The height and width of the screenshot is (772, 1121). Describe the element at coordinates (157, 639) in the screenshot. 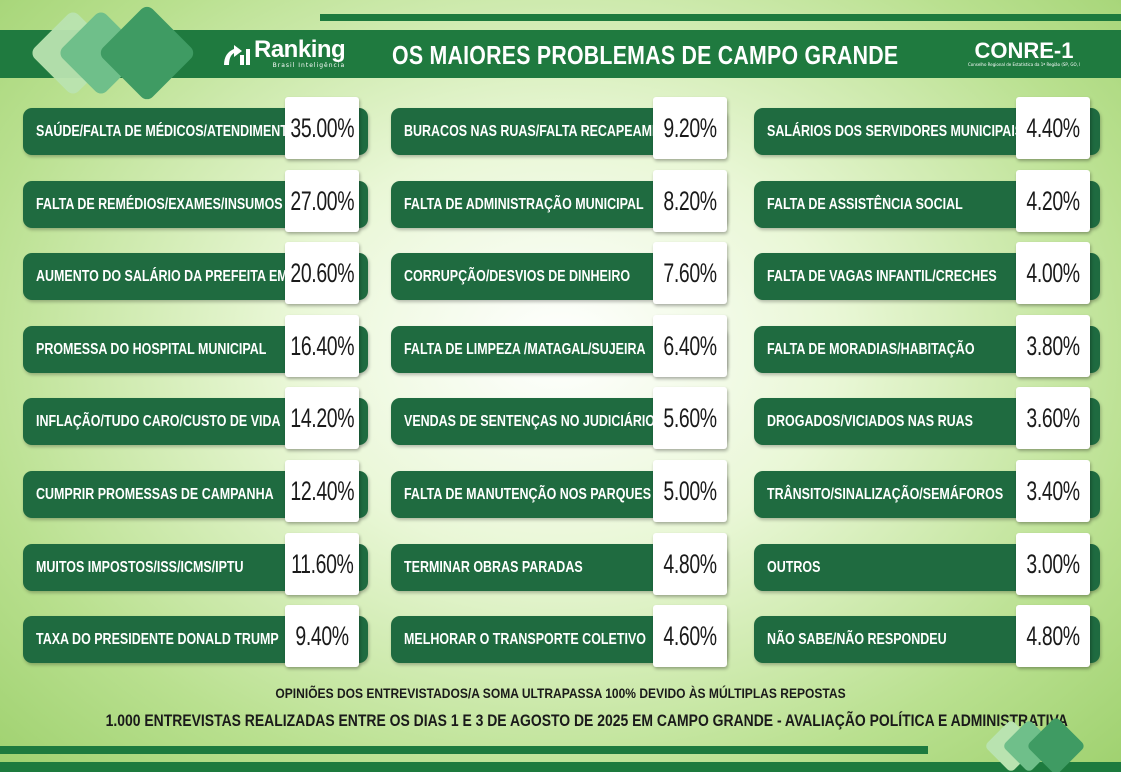

I see `problem-label: TAXA DO PRESIDENTE DONALD TRUMP` at that location.